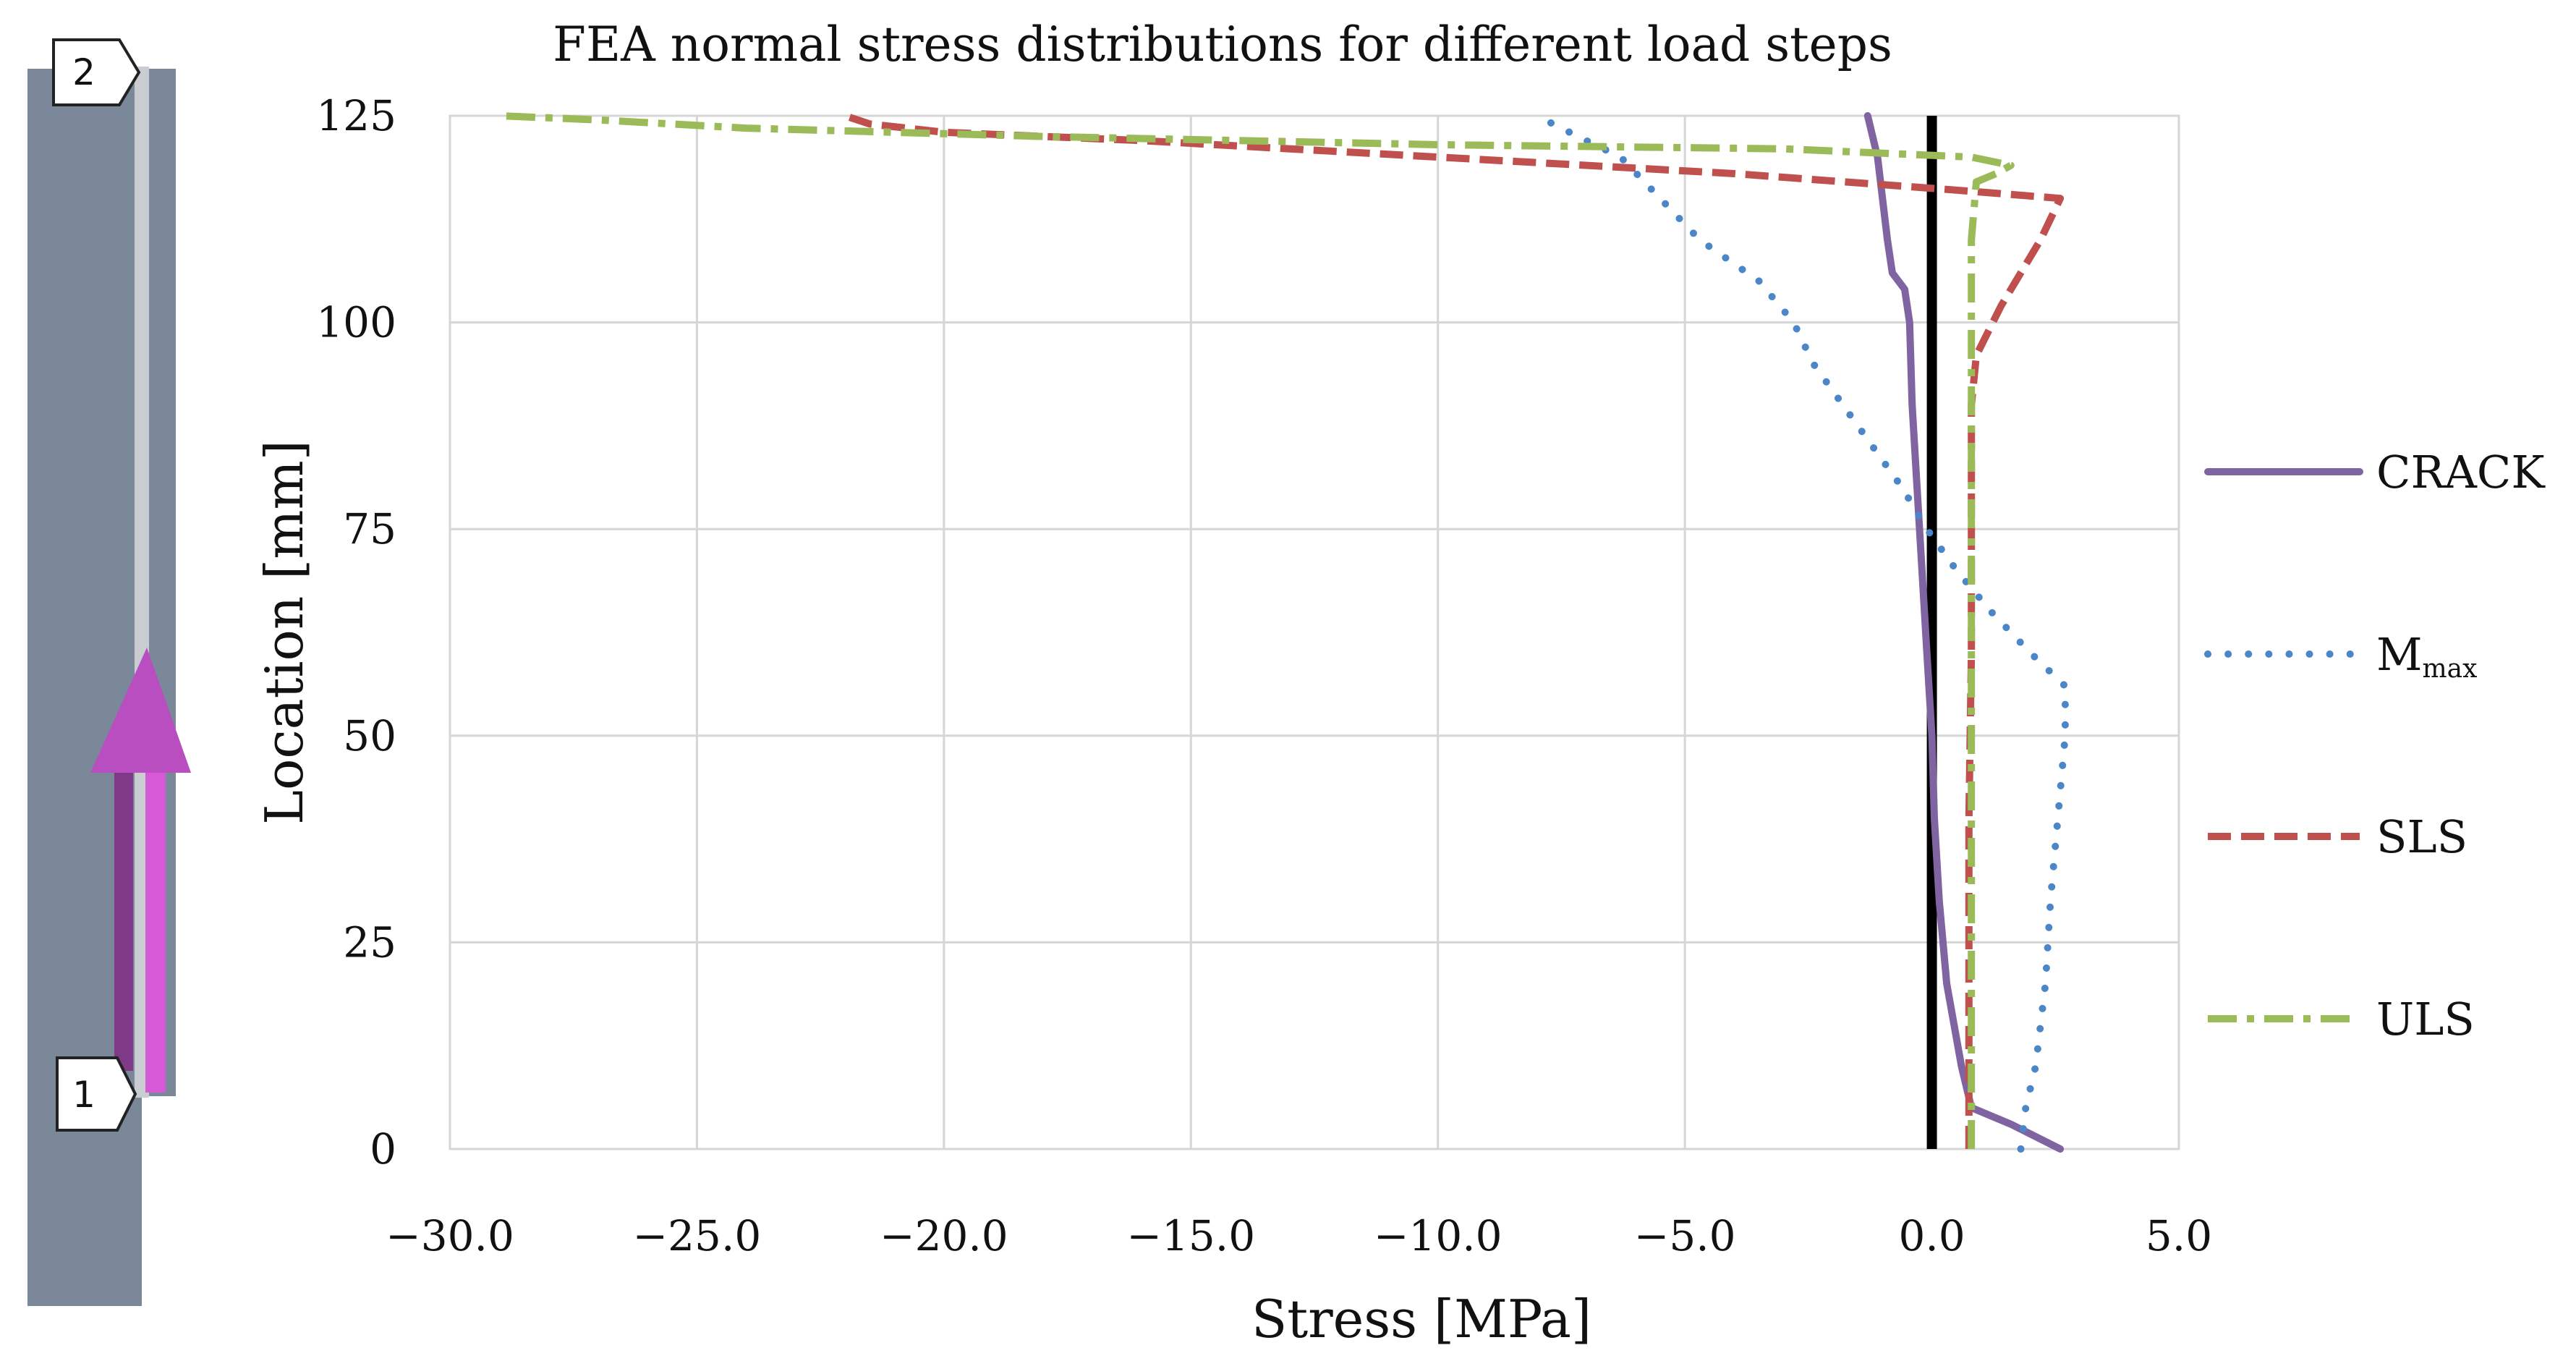 Image resolution: width=2576 pixels, height=1361 pixels. I want to click on y-tick-label: 0, so click(383, 1149).